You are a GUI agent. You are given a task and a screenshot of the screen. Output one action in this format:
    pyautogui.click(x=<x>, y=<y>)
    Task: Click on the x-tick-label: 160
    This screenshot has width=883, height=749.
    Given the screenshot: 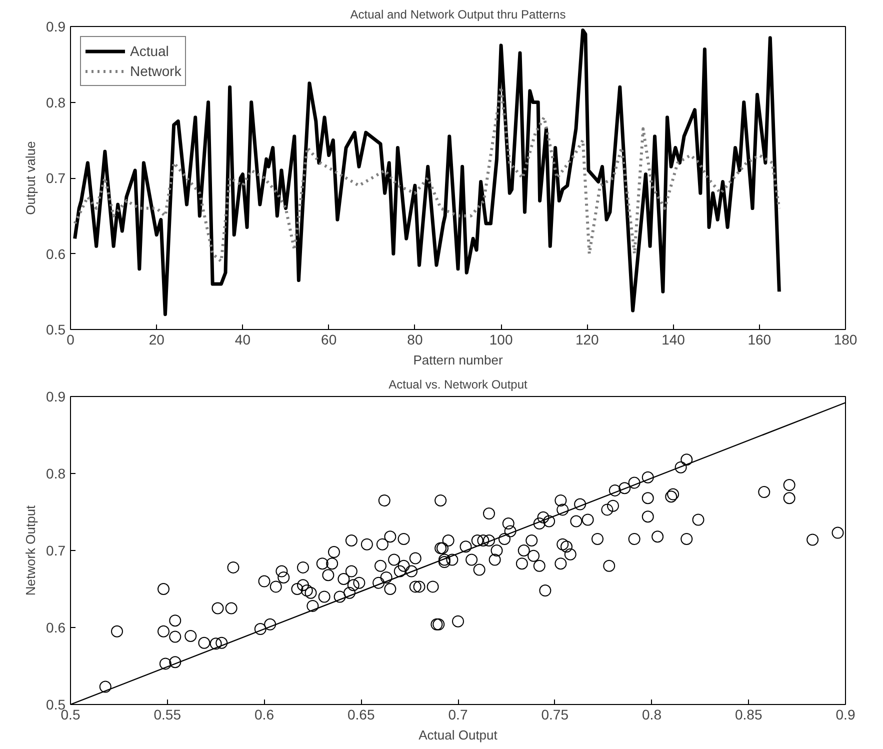 What is the action you would take?
    pyautogui.click(x=760, y=340)
    